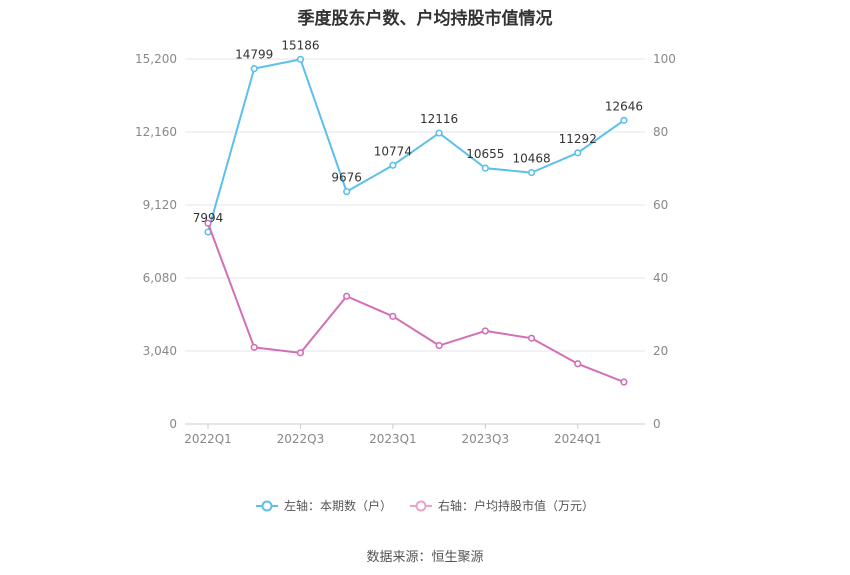 The image size is (850, 575). What do you see at coordinates (660, 278) in the screenshot?
I see `y-right-tick-label: 40` at bounding box center [660, 278].